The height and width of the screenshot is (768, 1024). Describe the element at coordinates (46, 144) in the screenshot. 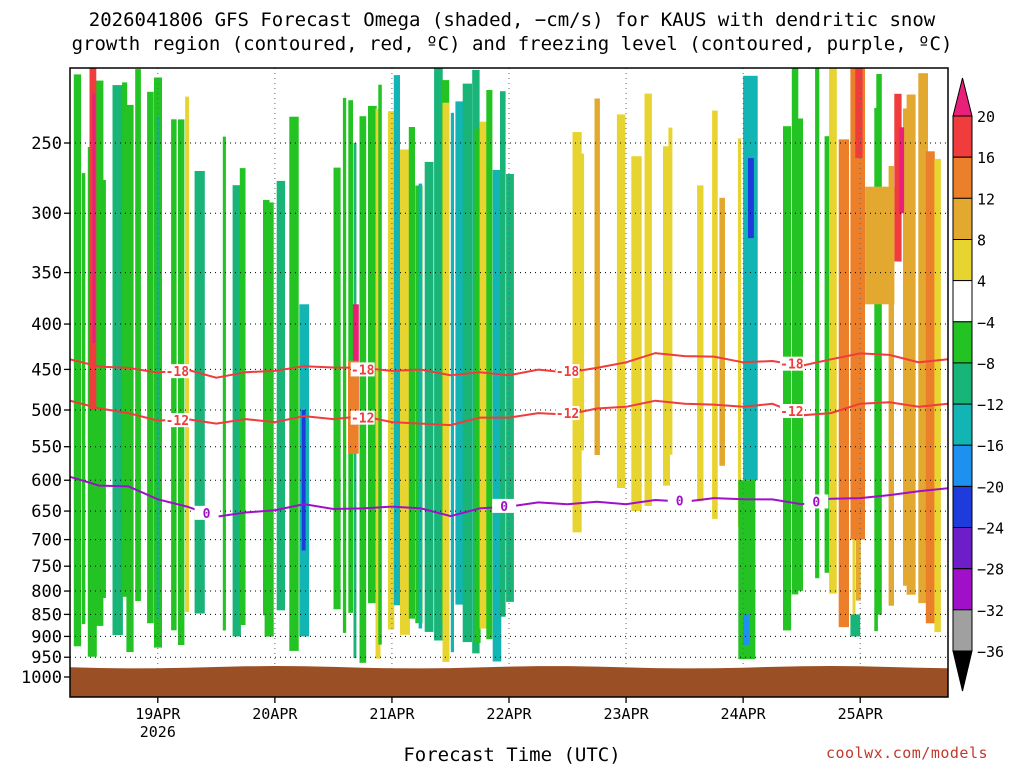

I see `y-tick-label: 250` at that location.